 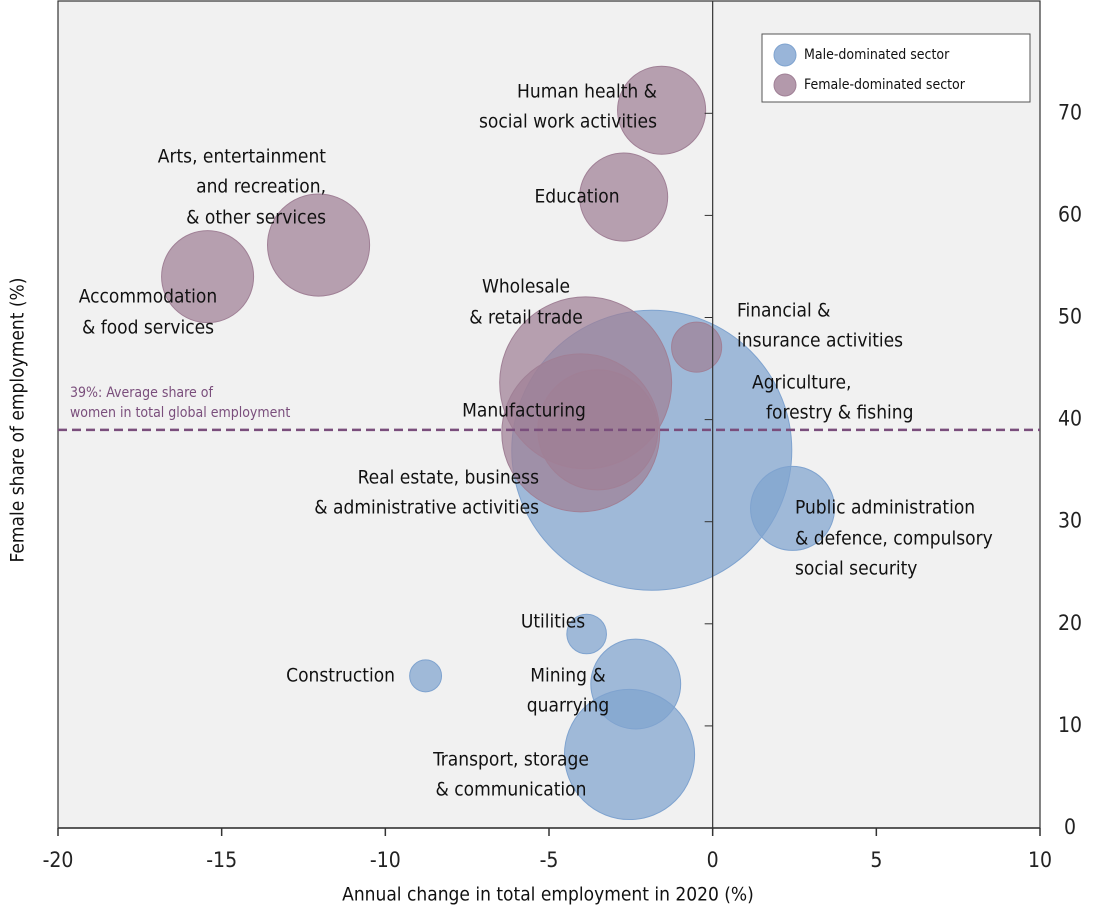 I want to click on bubble-label: insurance activities, so click(x=820, y=341).